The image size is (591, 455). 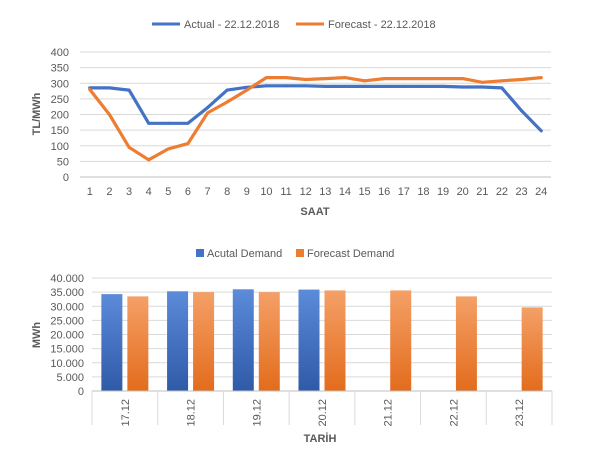 What do you see at coordinates (463, 192) in the screenshot?
I see `line-x-tick-label: 20` at bounding box center [463, 192].